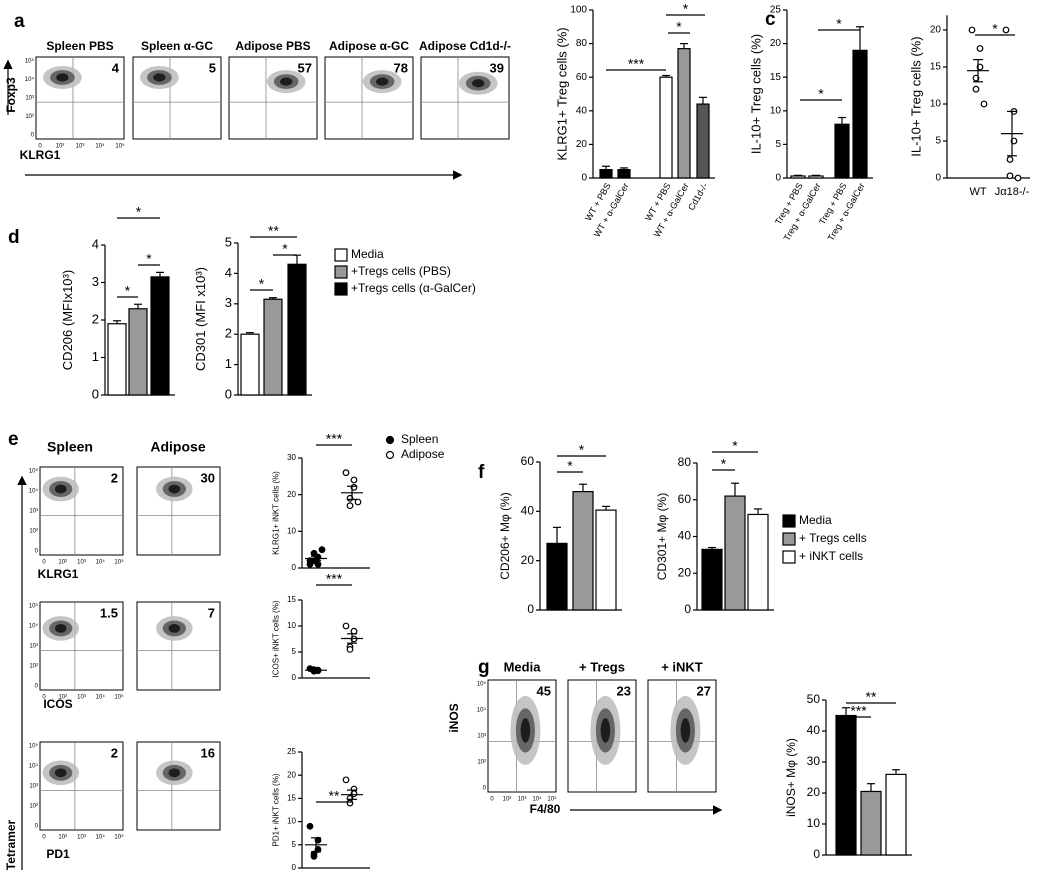 This screenshot has height=892, width=1050. Describe the element at coordinates (582, 110) in the screenshot. I see `y-tick-label: 40` at that location.